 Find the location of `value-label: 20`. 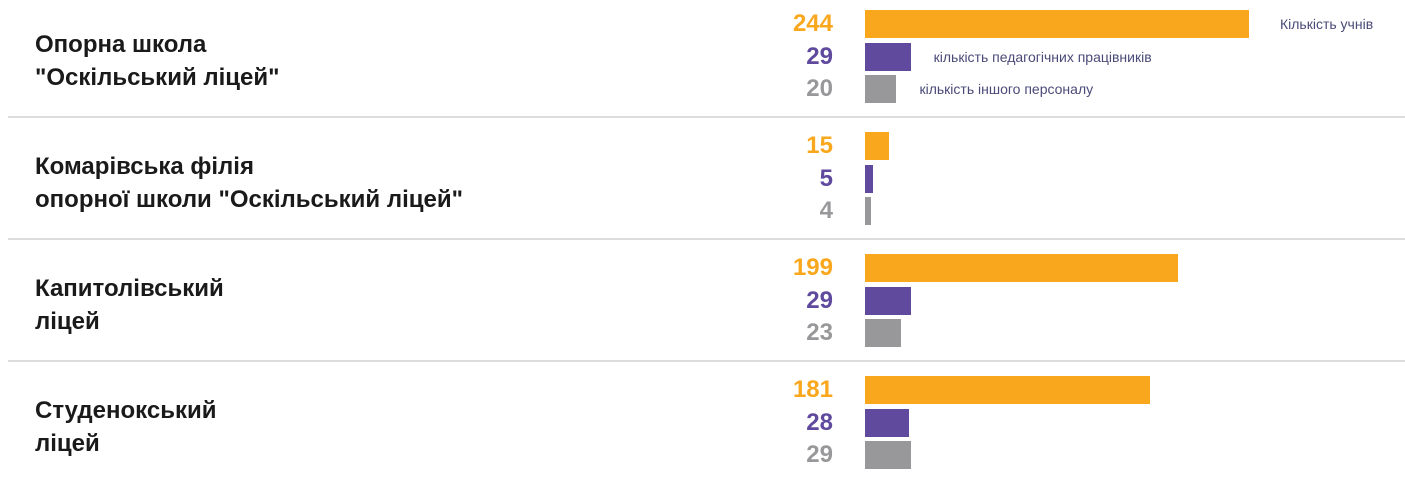

value-label: 20 is located at coordinates (819, 88).